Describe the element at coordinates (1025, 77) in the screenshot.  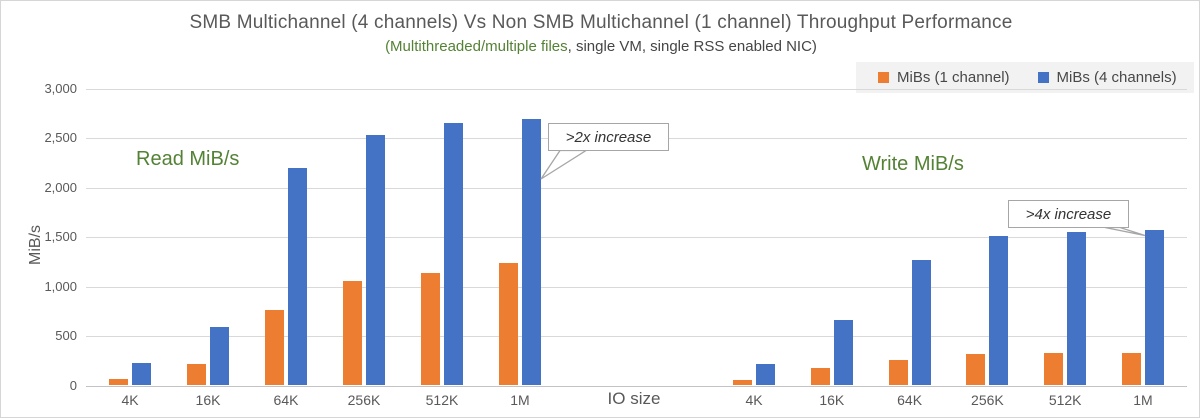
I see `legend: MiBs (1 channel) MiBs (4 channels)` at that location.